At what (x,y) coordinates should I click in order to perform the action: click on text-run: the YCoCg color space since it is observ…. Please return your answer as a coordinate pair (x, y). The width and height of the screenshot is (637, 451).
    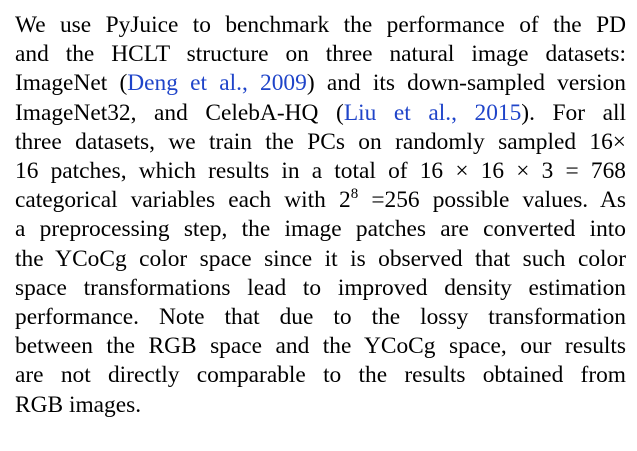
    Looking at the image, I should click on (320, 258).